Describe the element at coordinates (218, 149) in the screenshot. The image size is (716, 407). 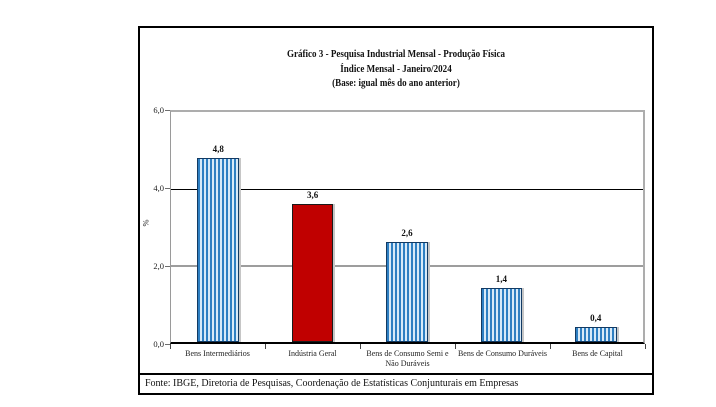
I see `bar-value-label: 4,8` at that location.